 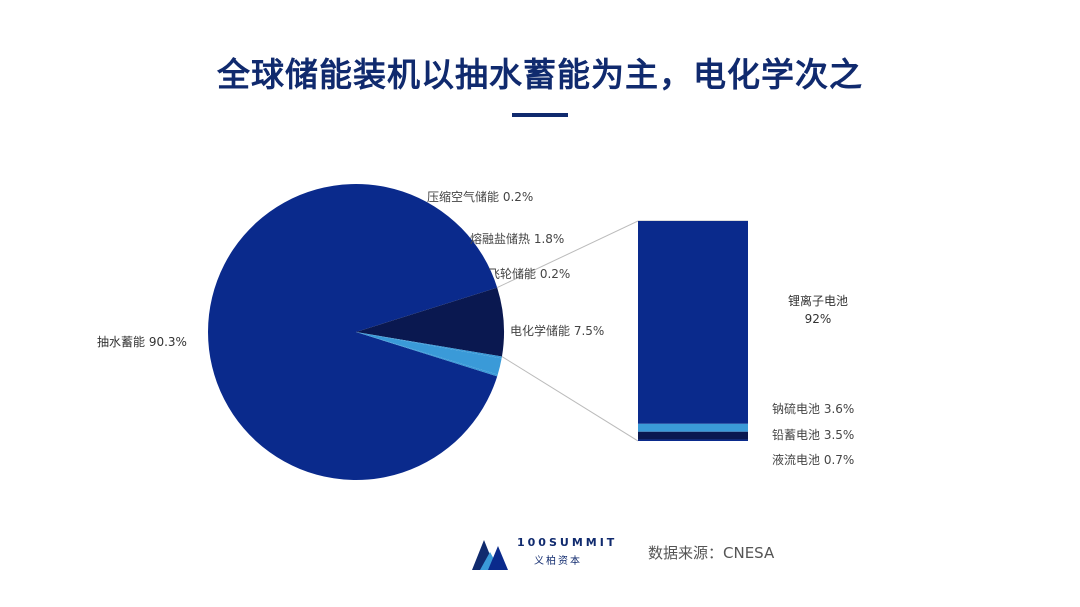 I want to click on pie-label-1: 抽水蓄能 90.3%, so click(x=142, y=342).